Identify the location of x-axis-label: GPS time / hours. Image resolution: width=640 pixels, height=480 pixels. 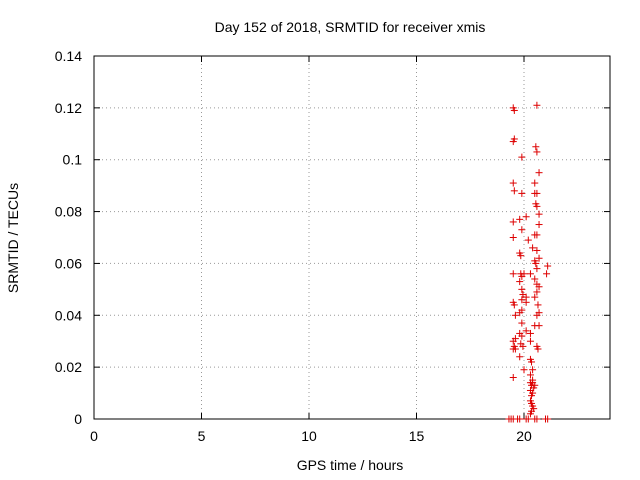
(350, 465).